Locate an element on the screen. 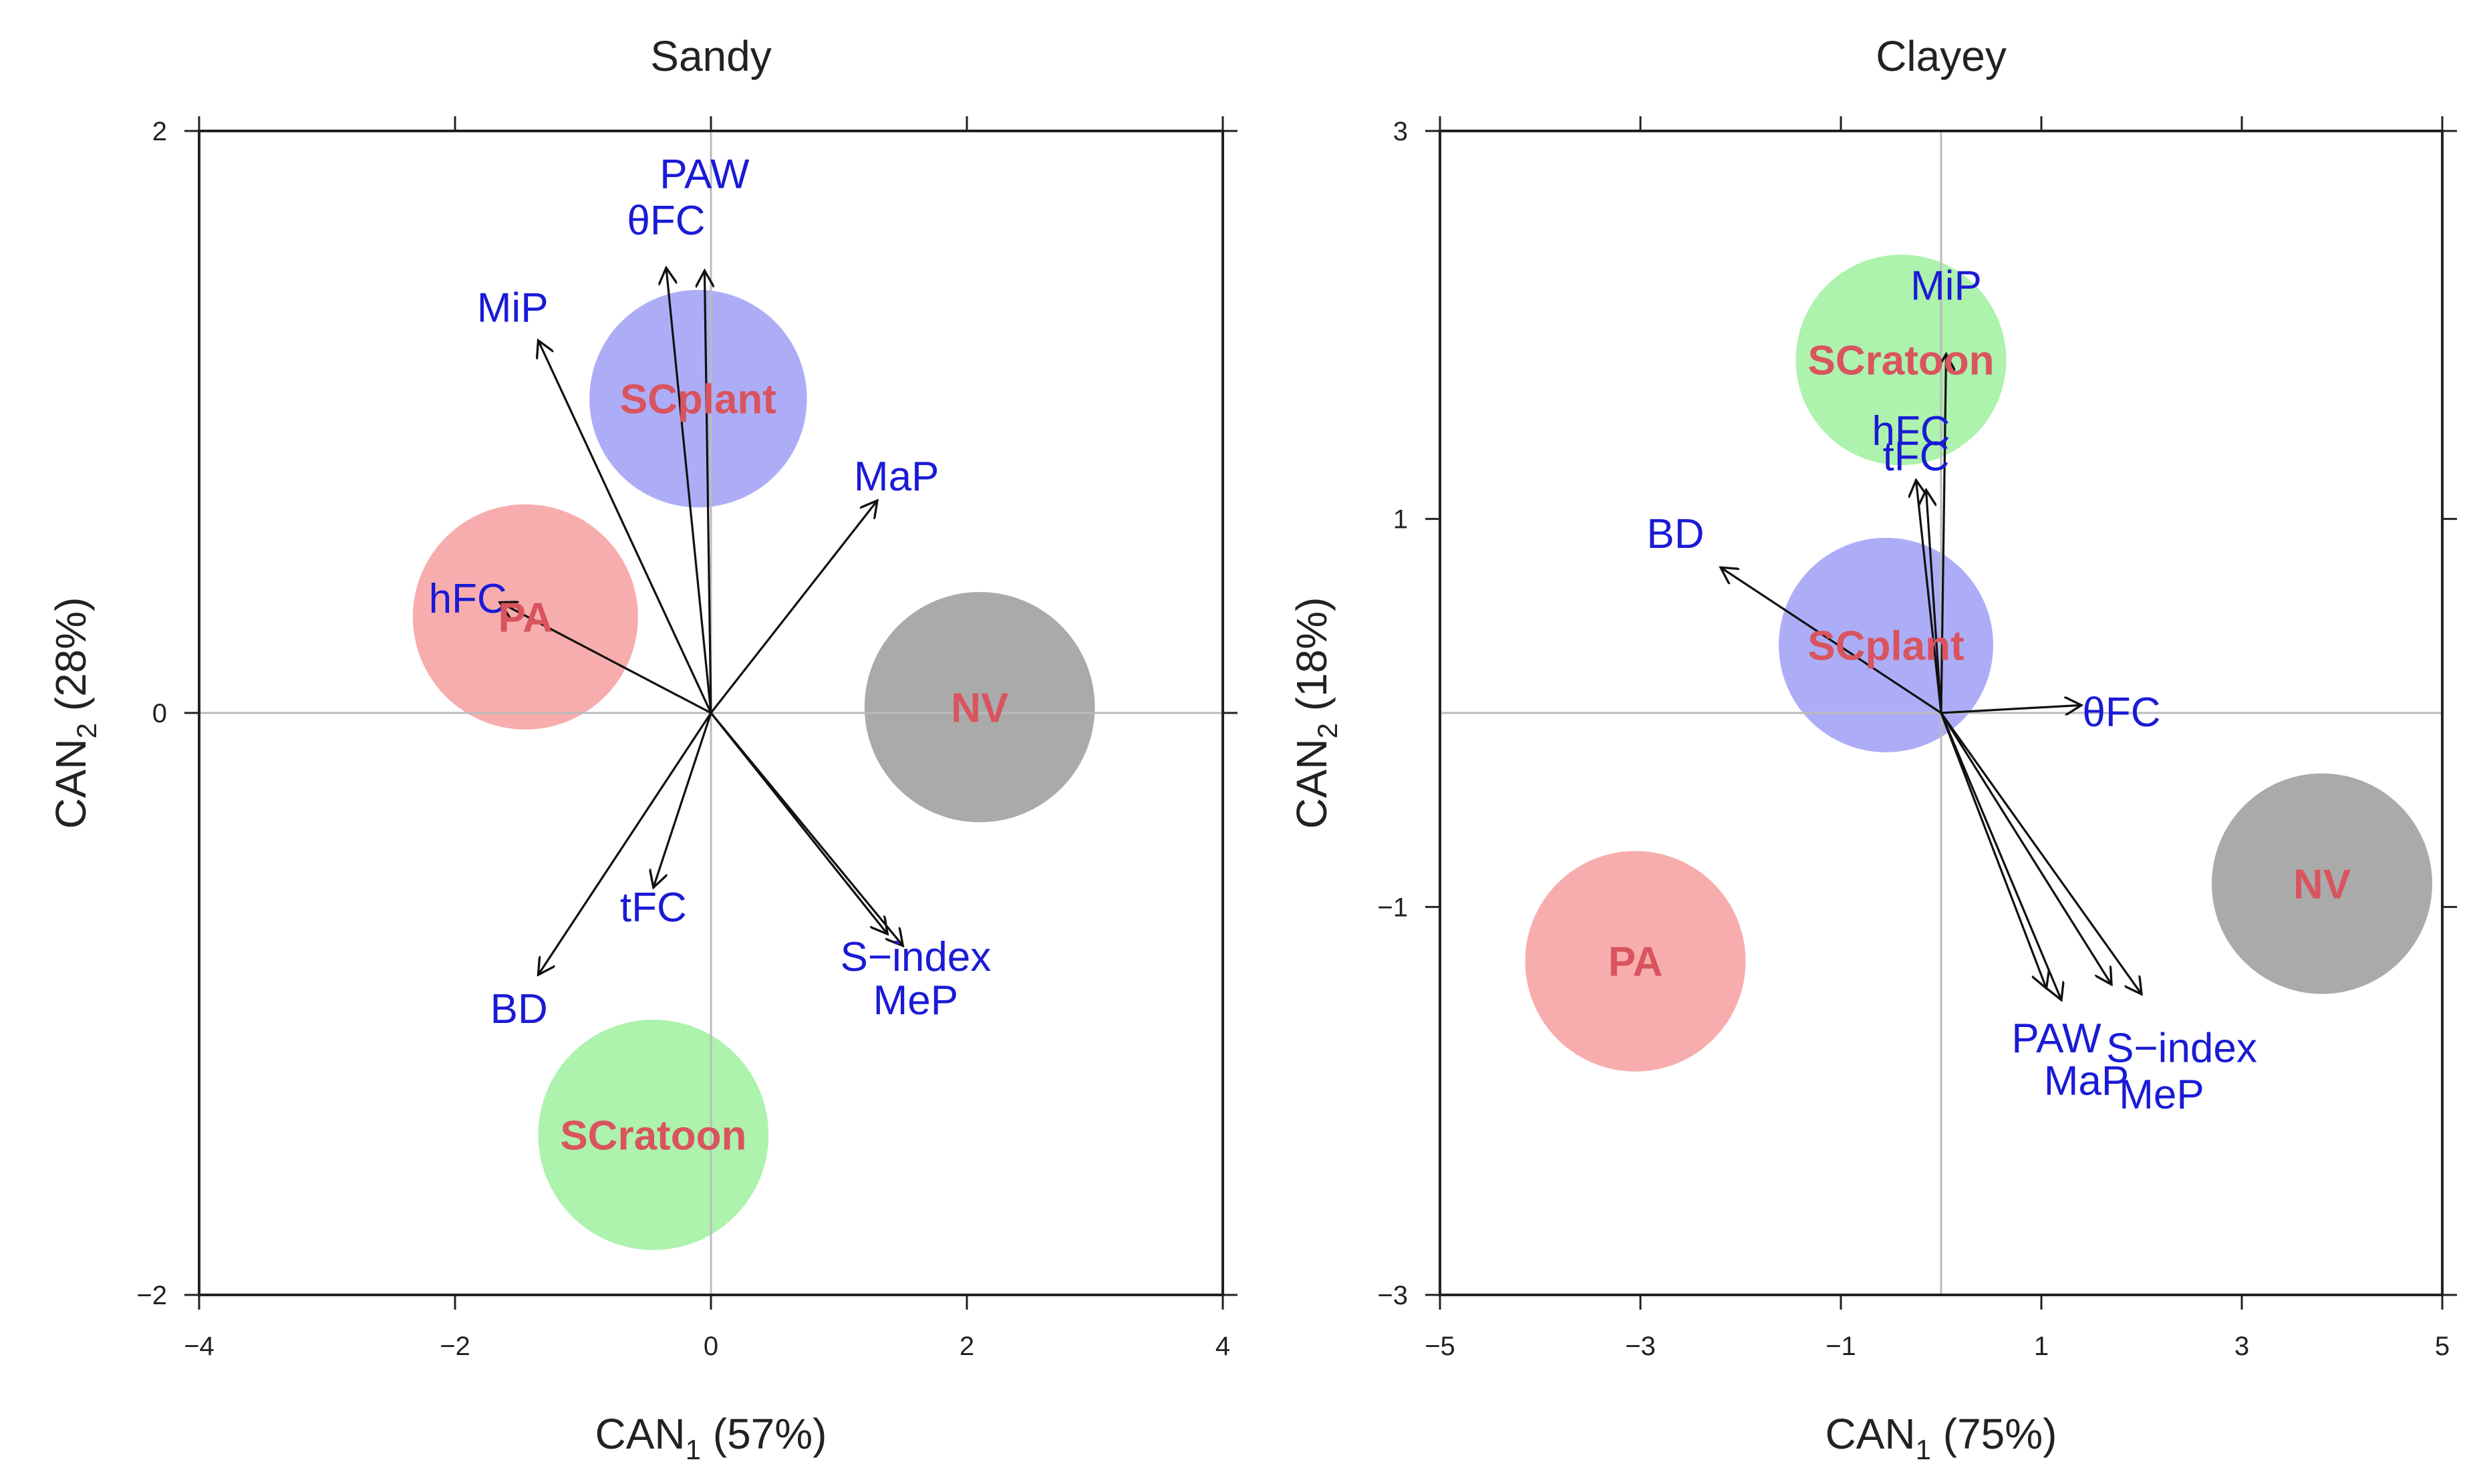 Image resolution: width=2473 pixels, height=1484 pixels. x-axis-label-pct: (57%) is located at coordinates (764, 1434).